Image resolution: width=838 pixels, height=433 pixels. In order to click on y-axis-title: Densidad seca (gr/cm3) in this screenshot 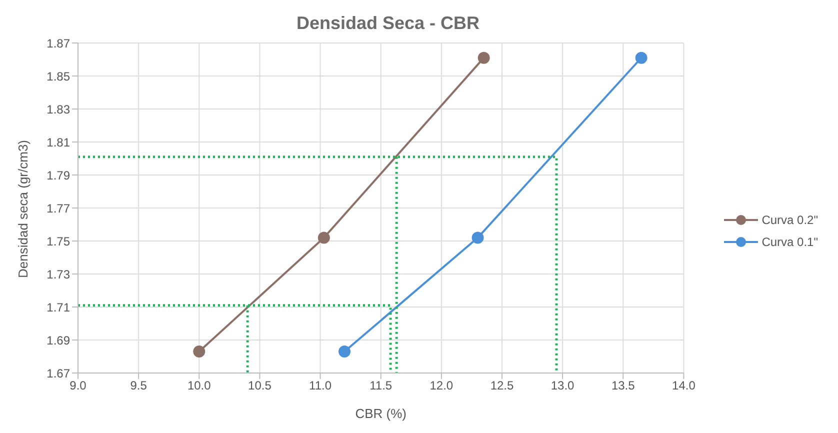, I will do `click(23, 209)`.